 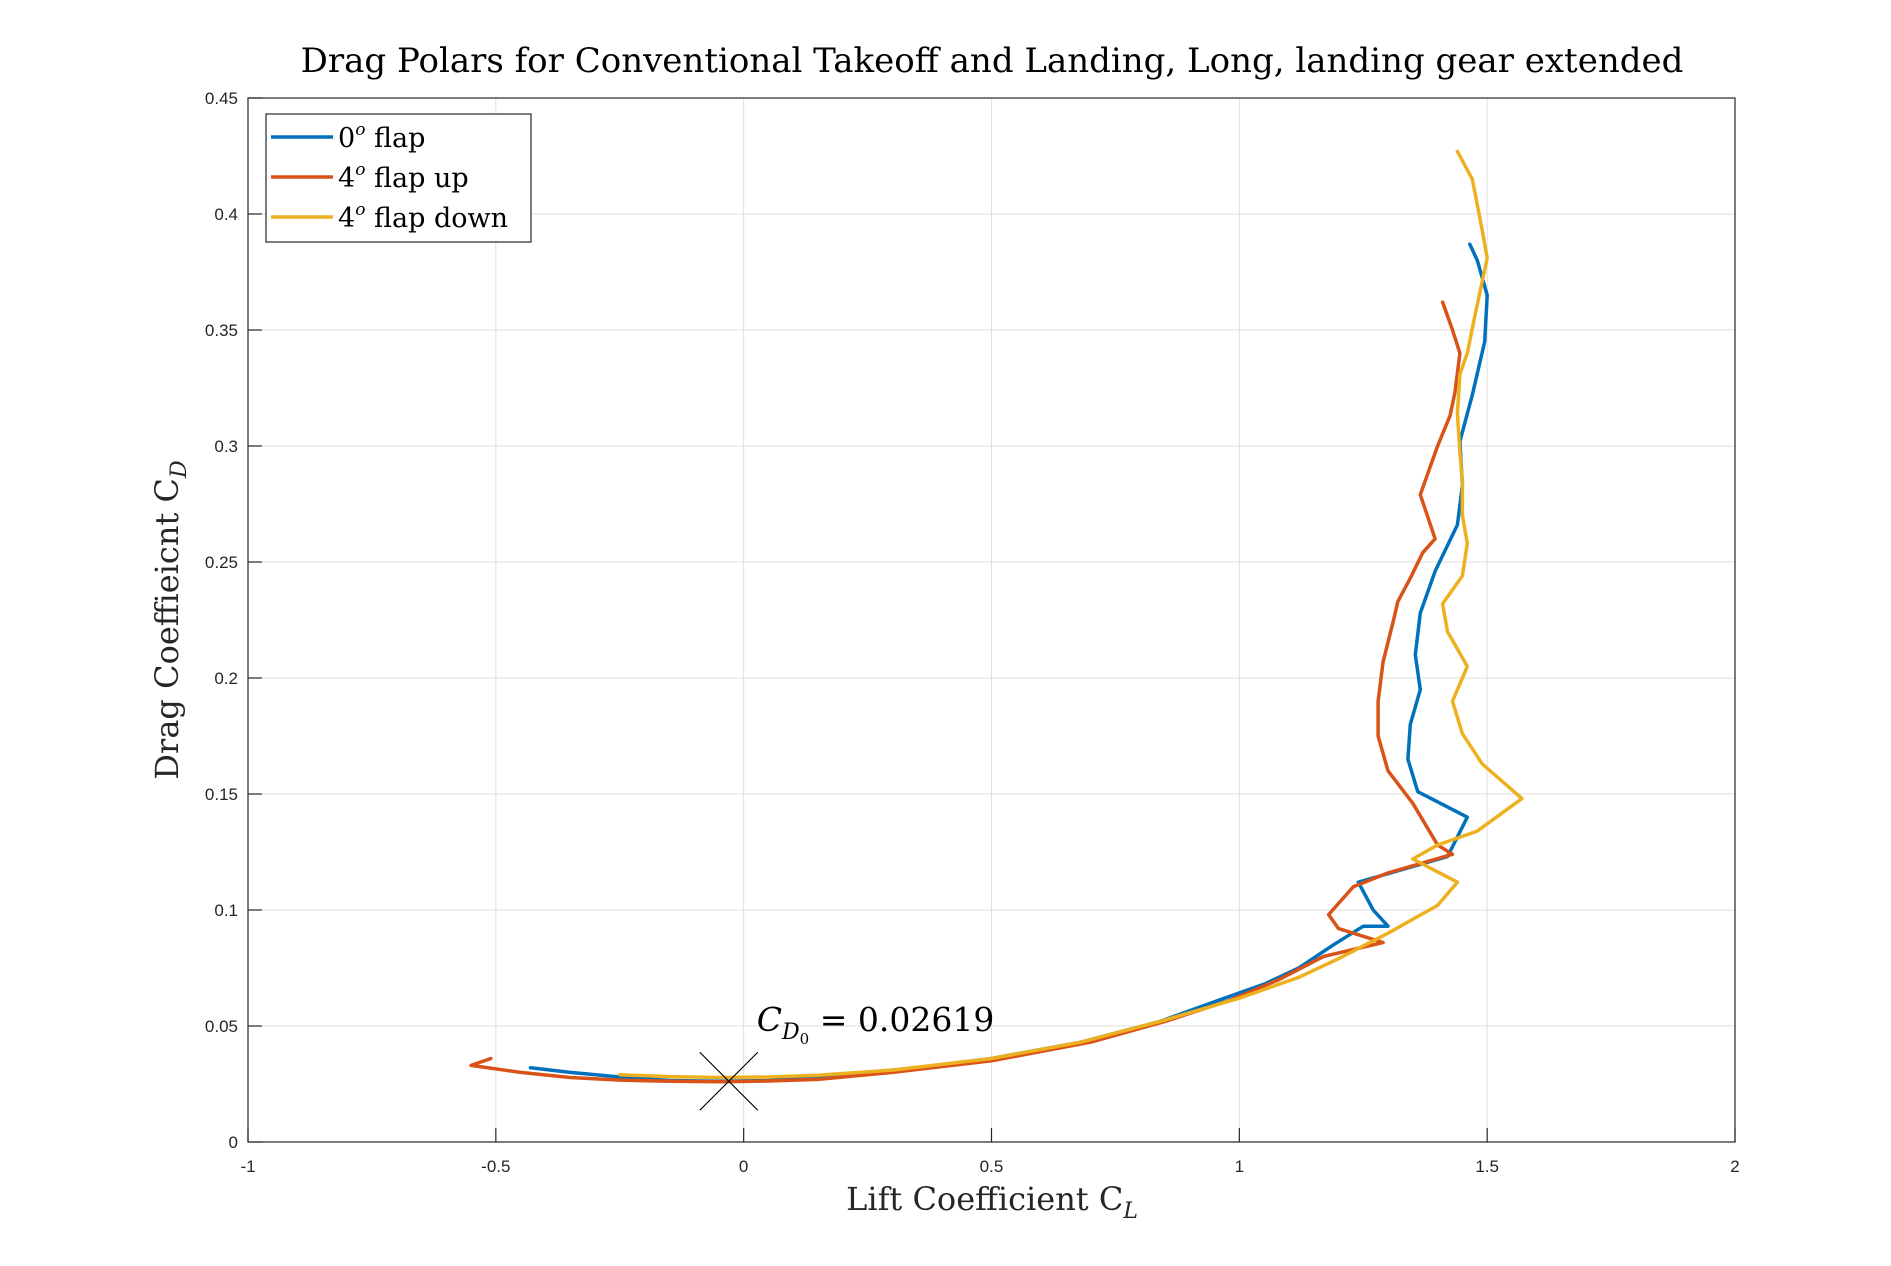 I want to click on x-axis-label-subscript: L, so click(x=1130, y=1211).